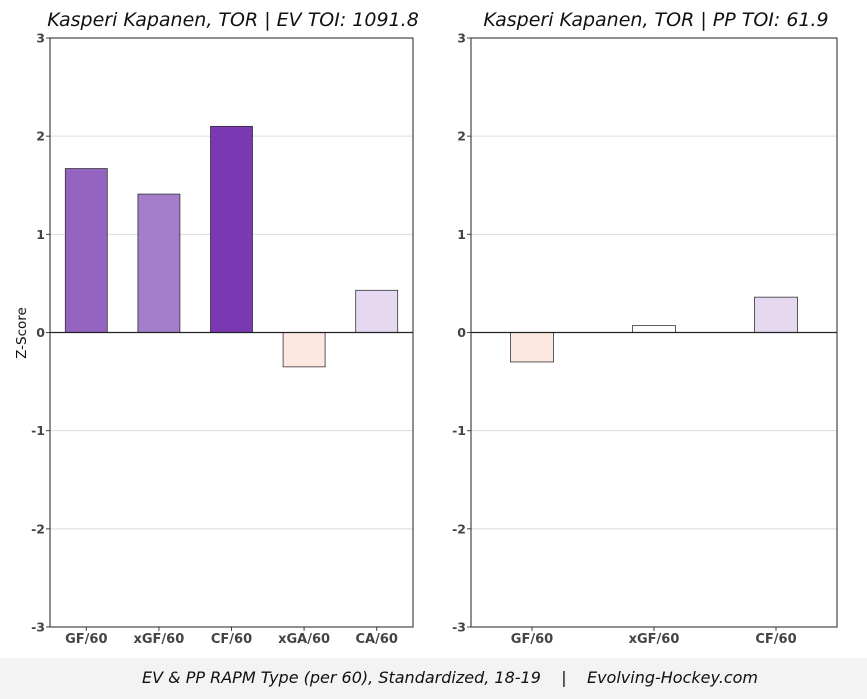 Image resolution: width=867 pixels, height=699 pixels. What do you see at coordinates (233, 20) in the screenshot?
I see `ev-panel-title: Kasperi Kapanen, TOR | EV TOI: 1091.8` at bounding box center [233, 20].